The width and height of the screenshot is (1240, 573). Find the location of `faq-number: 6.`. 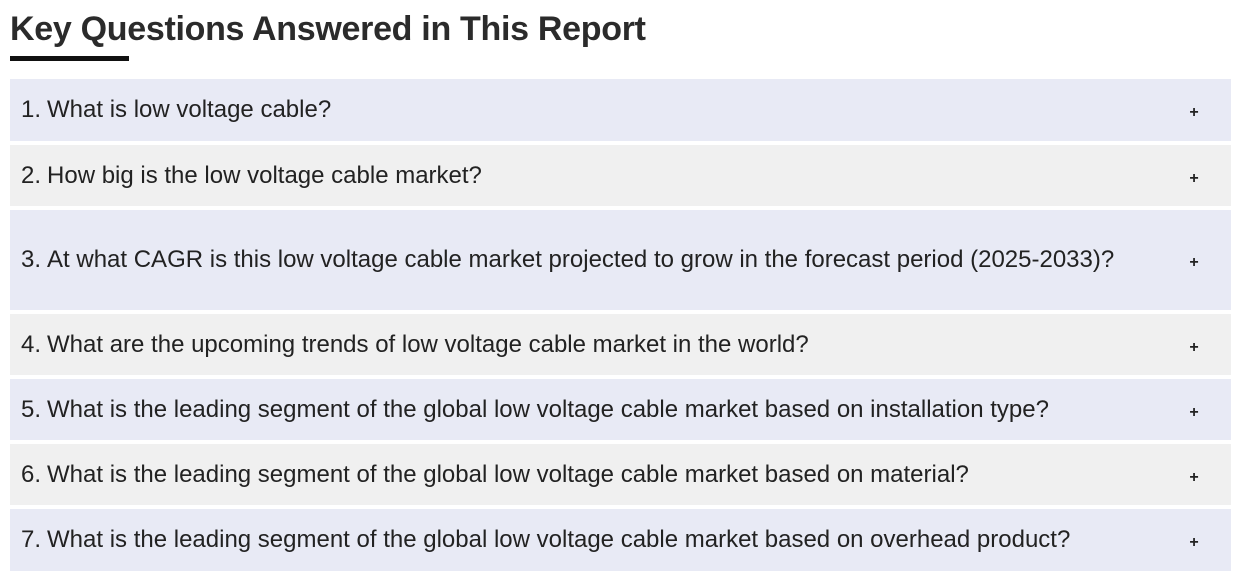

faq-number: 6. is located at coordinates (31, 474).